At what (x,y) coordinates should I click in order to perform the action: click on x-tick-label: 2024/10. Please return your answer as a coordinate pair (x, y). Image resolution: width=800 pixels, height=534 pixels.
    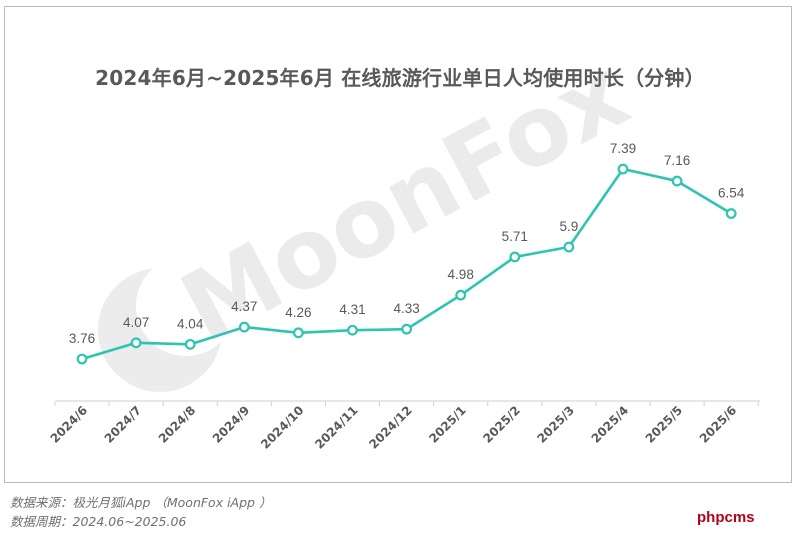
    Looking at the image, I should click on (282, 427).